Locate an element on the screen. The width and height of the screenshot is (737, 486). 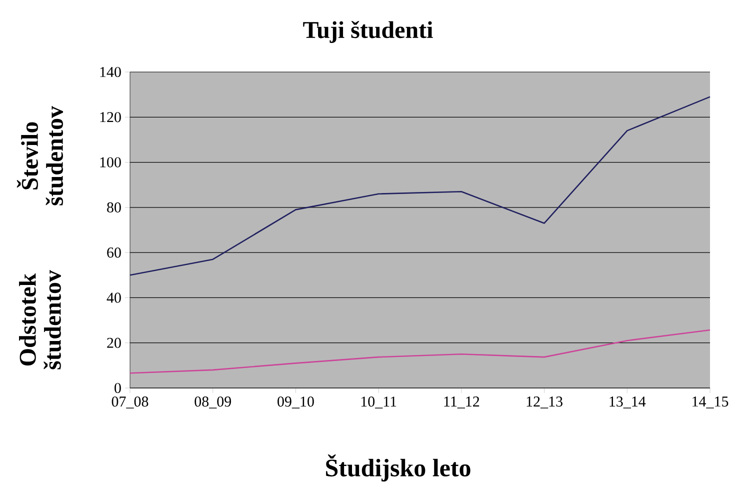
y-tick-label: 120 is located at coordinates (110, 117).